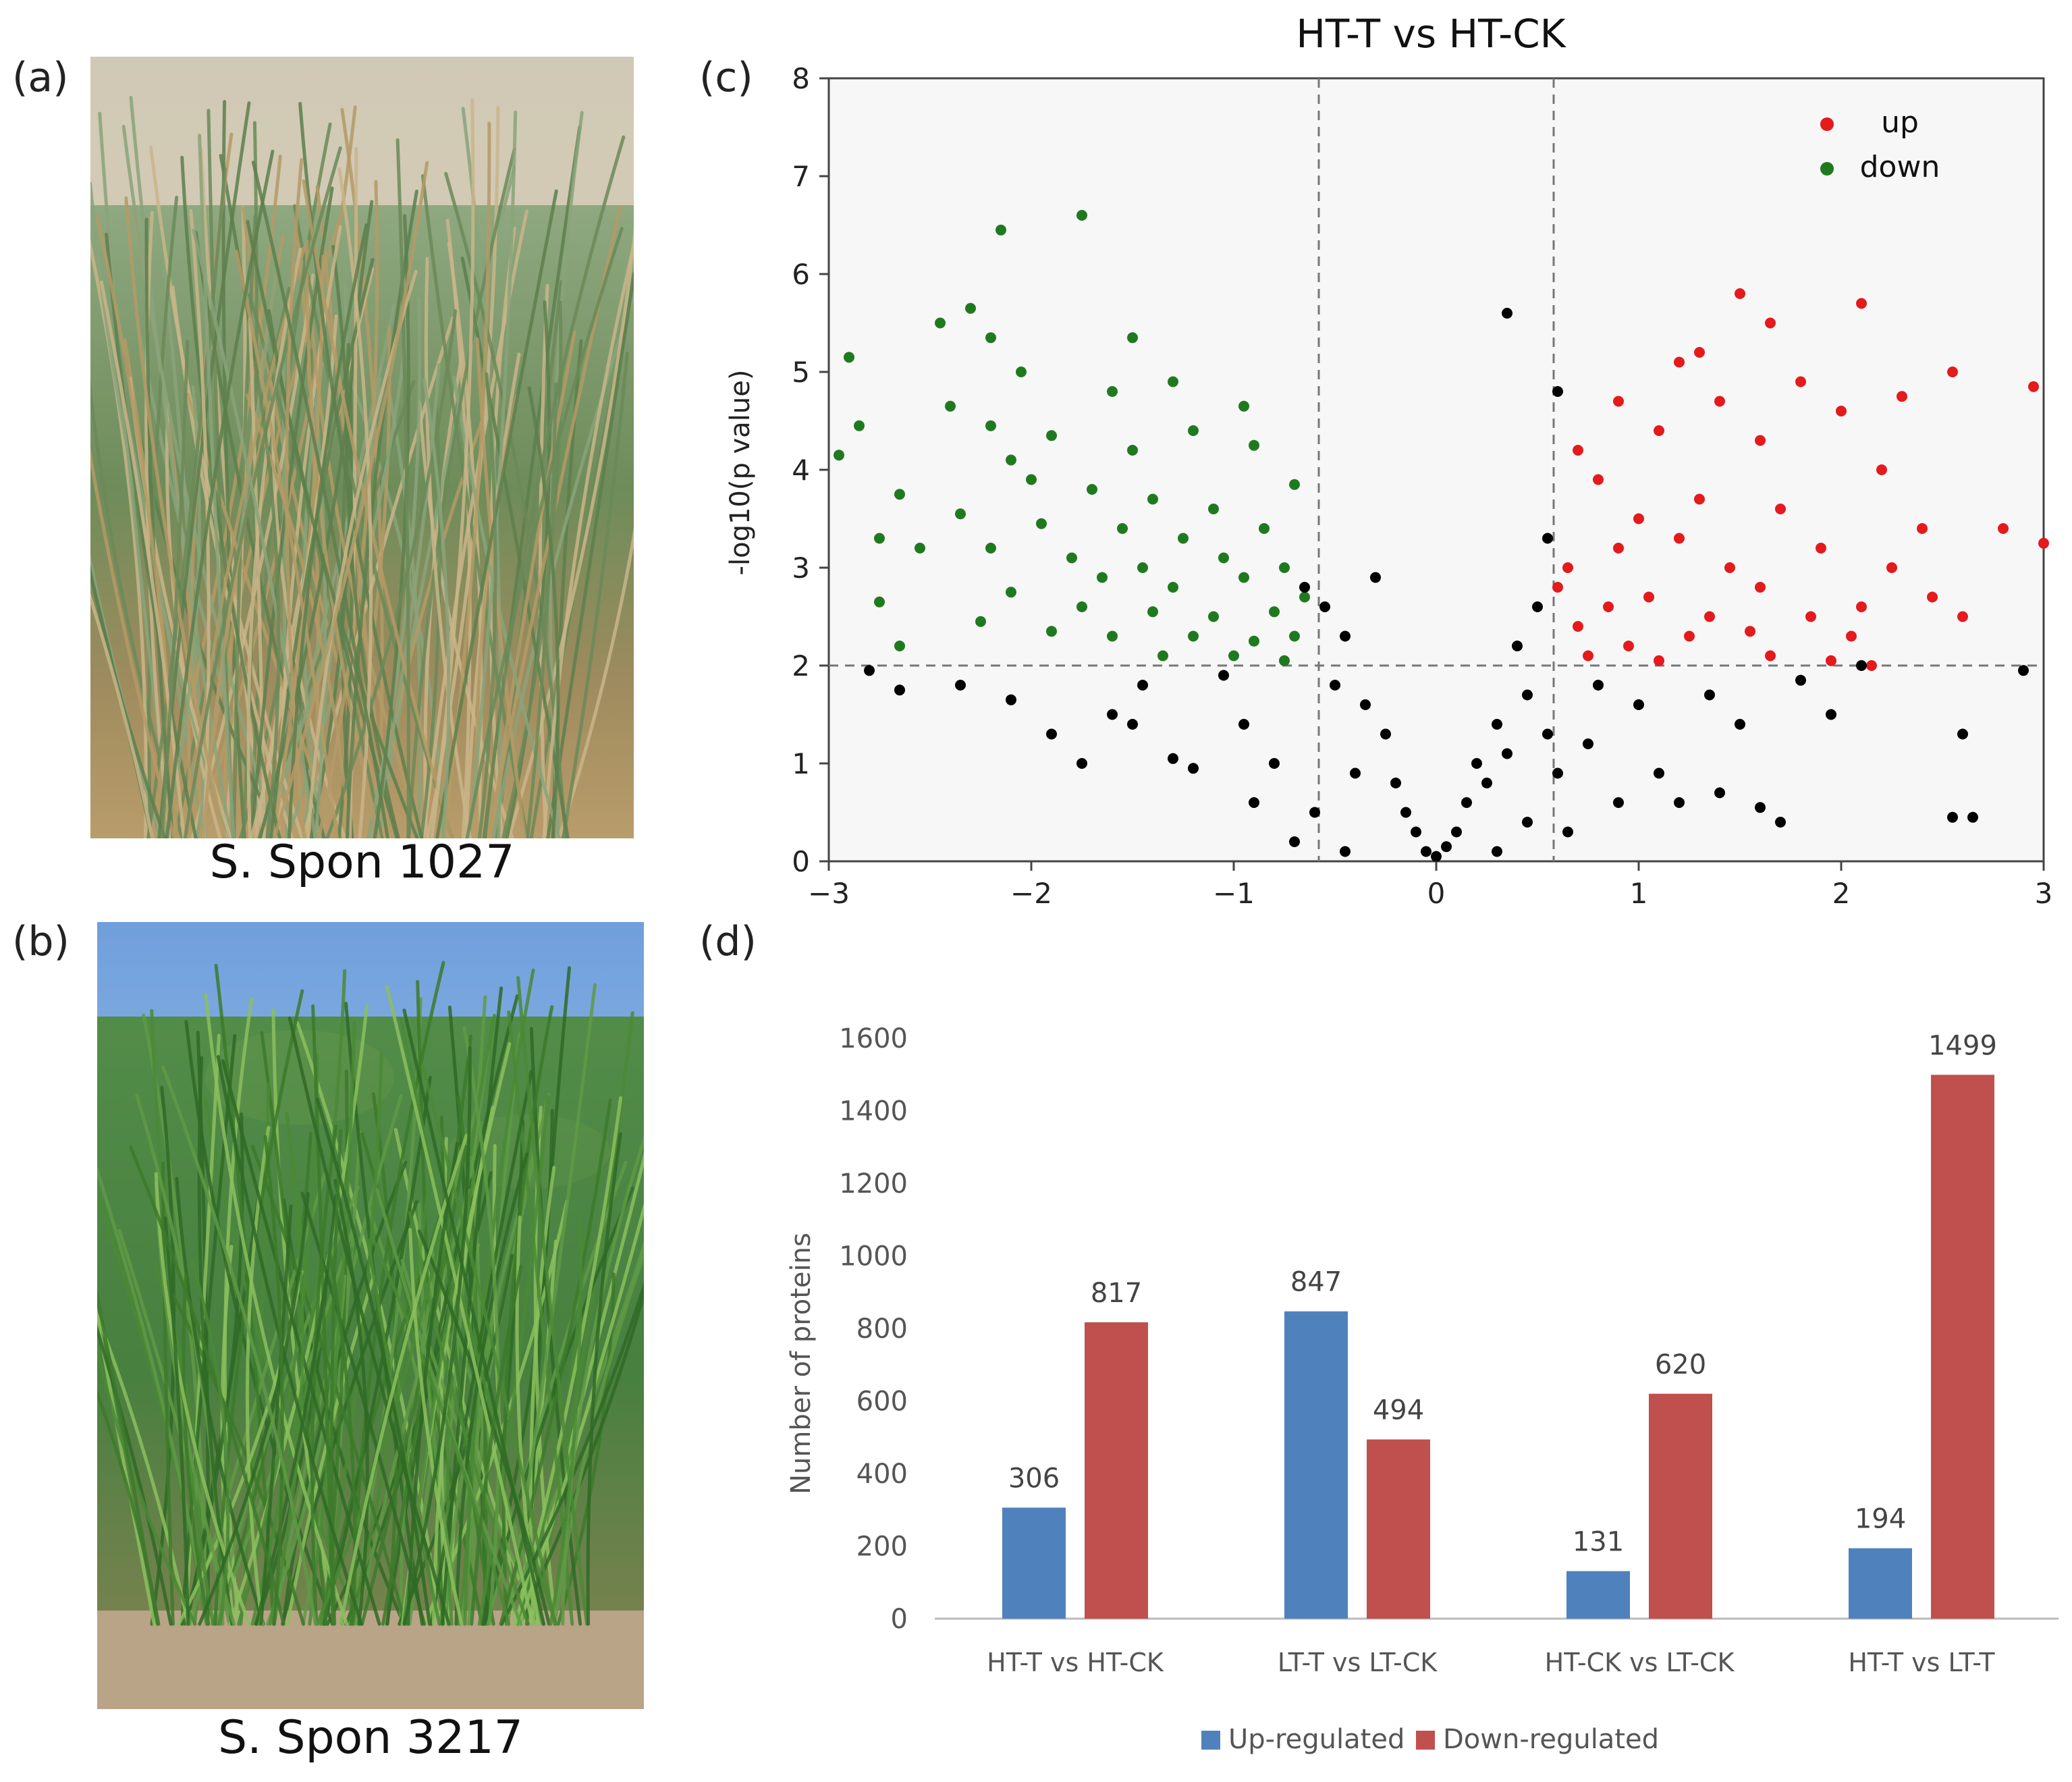  Describe the element at coordinates (882, 1547) in the screenshot. I see `bar-y-tick-label: 200` at that location.